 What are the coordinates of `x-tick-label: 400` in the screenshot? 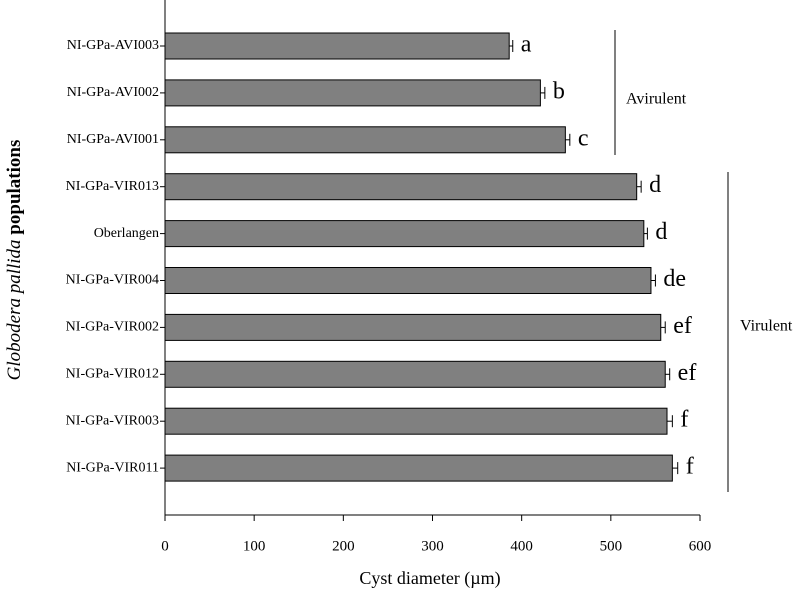 It's located at (521, 546).